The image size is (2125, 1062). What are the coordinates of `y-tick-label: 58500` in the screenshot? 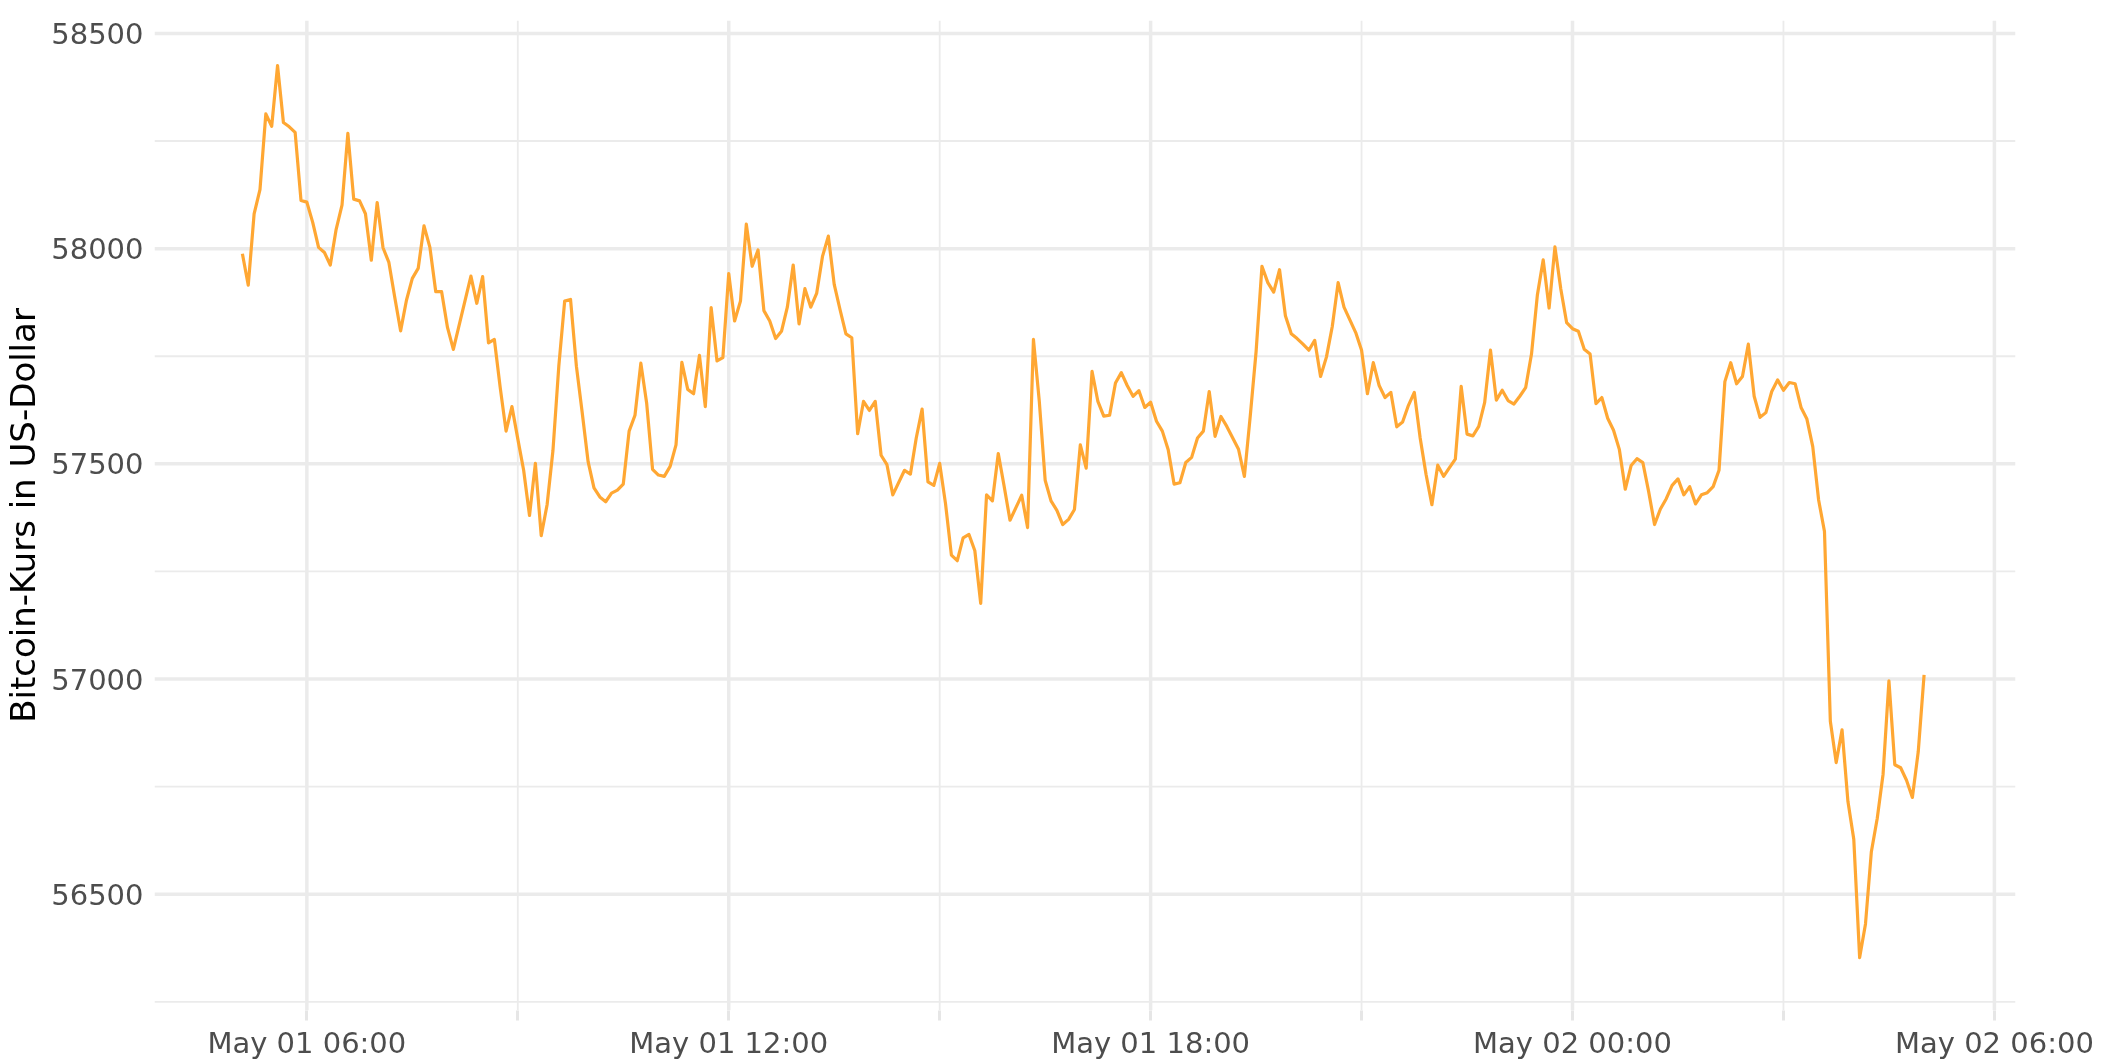 It's located at (97, 33).